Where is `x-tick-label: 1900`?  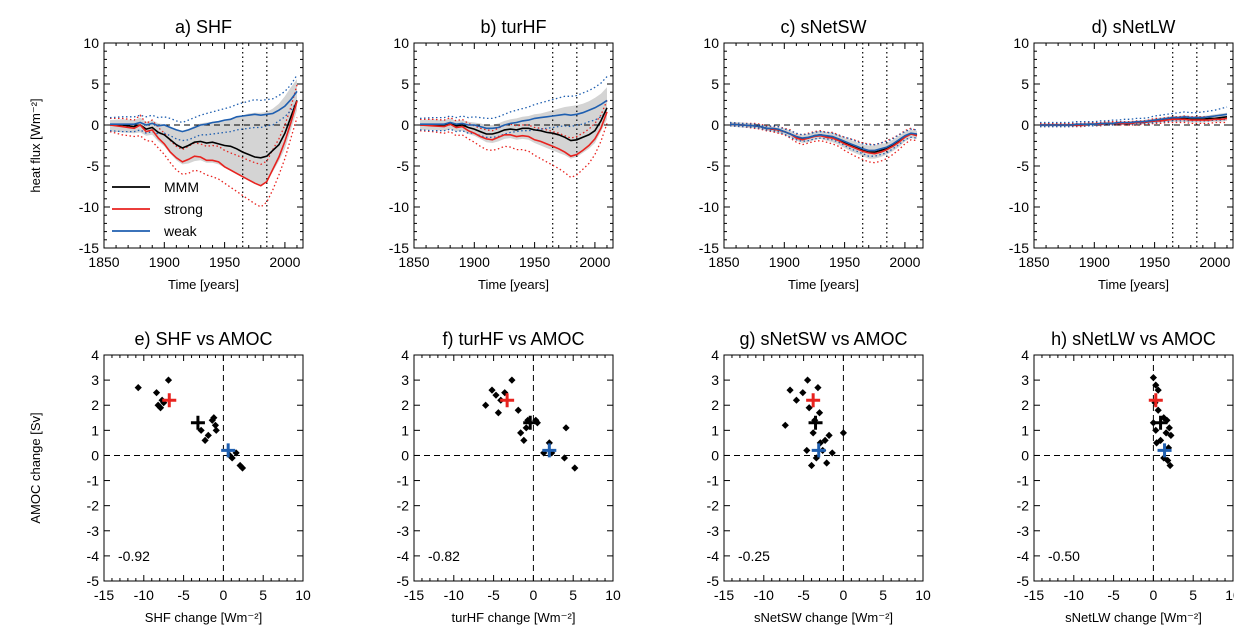 x-tick-label: 1900 is located at coordinates (784, 262).